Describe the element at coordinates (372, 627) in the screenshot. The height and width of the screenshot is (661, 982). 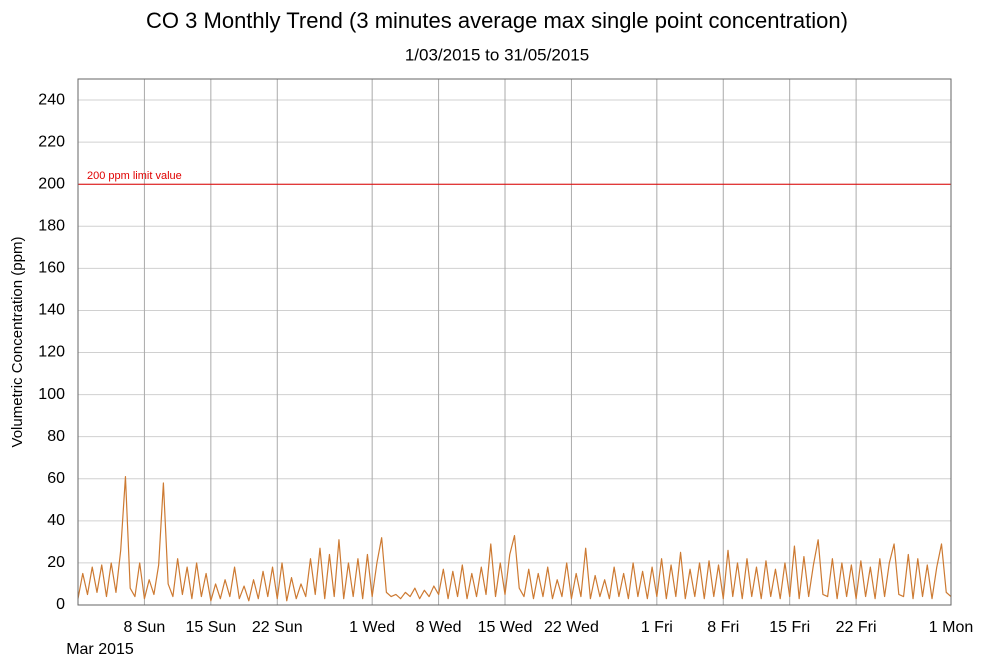
I see `x-tick-label: 1 Wed` at that location.